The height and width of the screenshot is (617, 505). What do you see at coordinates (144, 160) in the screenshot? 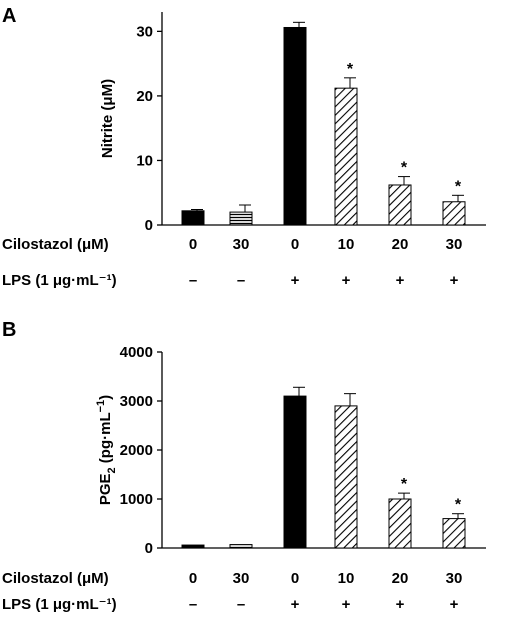
I see `y-tick-label: 10` at bounding box center [144, 160].